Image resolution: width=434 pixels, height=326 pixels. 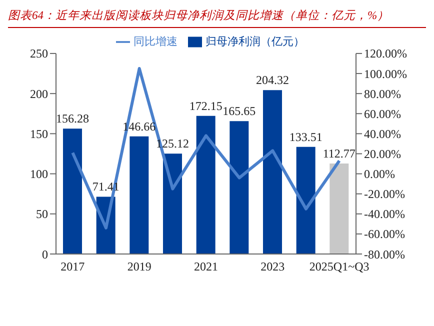 What do you see at coordinates (139, 267) in the screenshot?
I see `x-tick-label: 2019` at bounding box center [139, 267].